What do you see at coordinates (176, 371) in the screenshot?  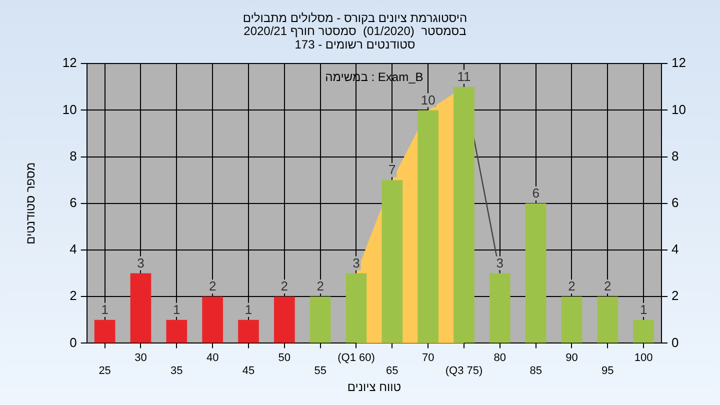 I see `x-tick-label: 35` at bounding box center [176, 371].